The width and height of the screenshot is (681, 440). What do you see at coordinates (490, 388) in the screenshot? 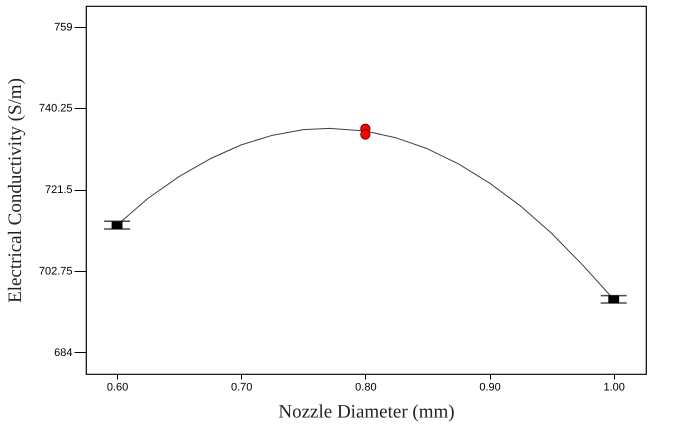
I see `x-tick-label: 0.90` at bounding box center [490, 388].